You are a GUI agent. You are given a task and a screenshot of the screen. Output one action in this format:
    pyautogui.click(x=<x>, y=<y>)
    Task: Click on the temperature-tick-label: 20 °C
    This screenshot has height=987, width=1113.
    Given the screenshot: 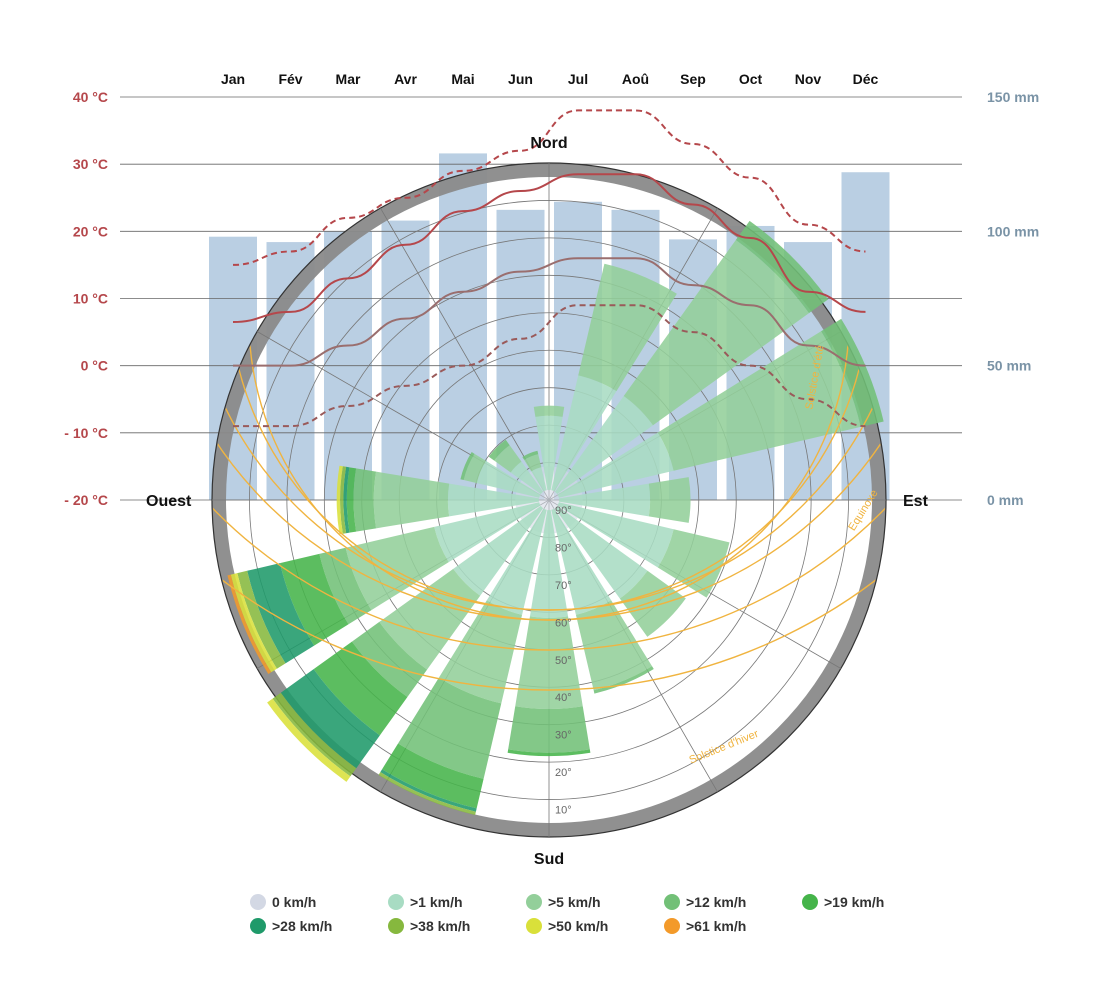 What is the action you would take?
    pyautogui.click(x=90, y=231)
    